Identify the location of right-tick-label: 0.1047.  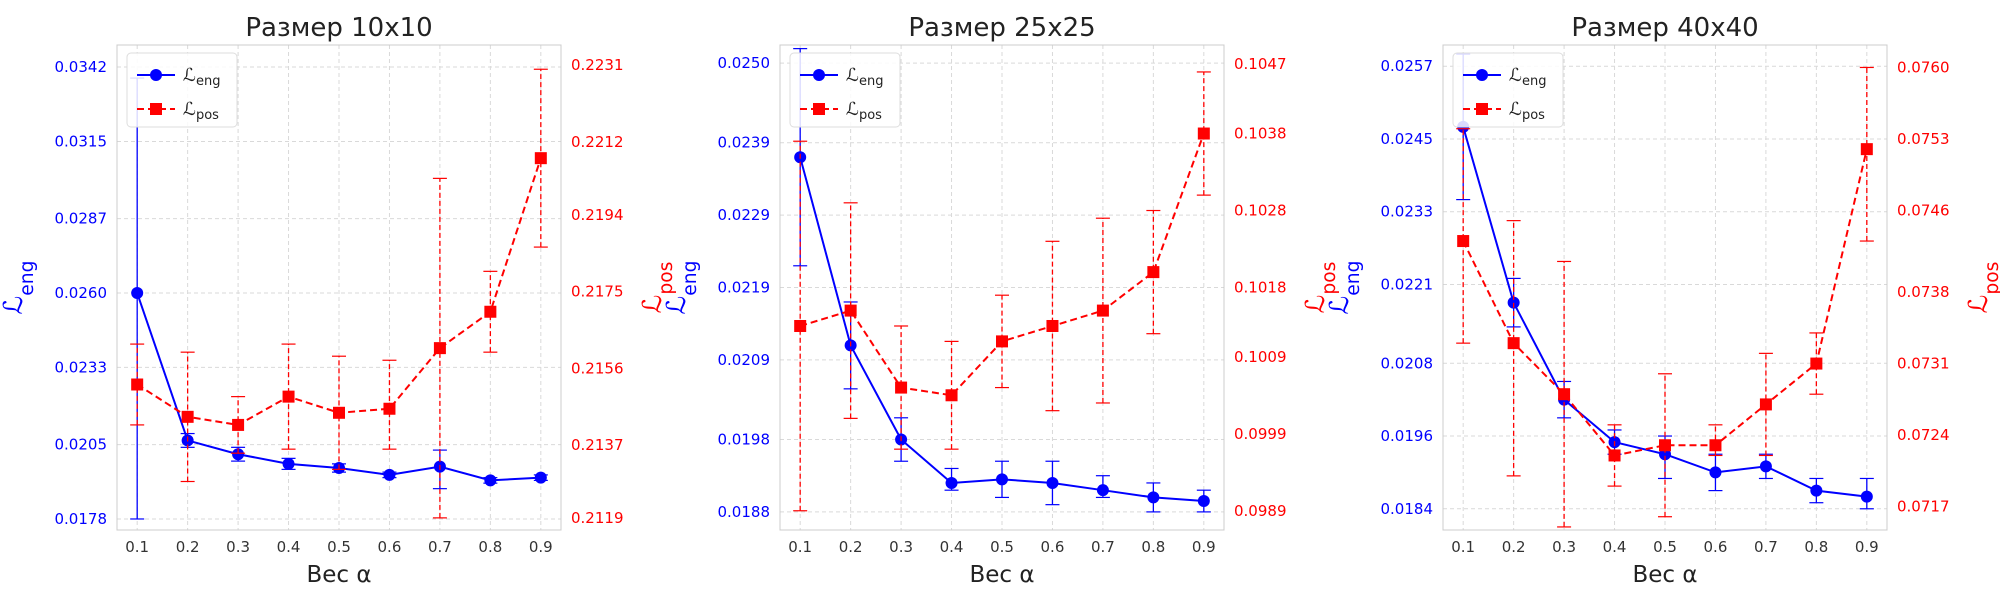
(1260, 64).